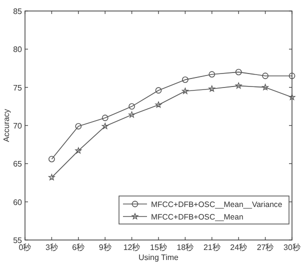 The height and width of the screenshot is (262, 304). I want to click on y-tick-label: 85, so click(18, 11).